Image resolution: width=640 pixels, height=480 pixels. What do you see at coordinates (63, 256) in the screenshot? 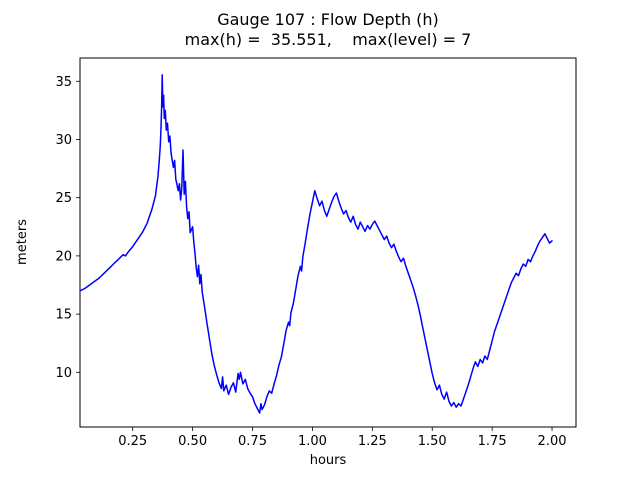
I see `y-tick-label: 20` at bounding box center [63, 256].